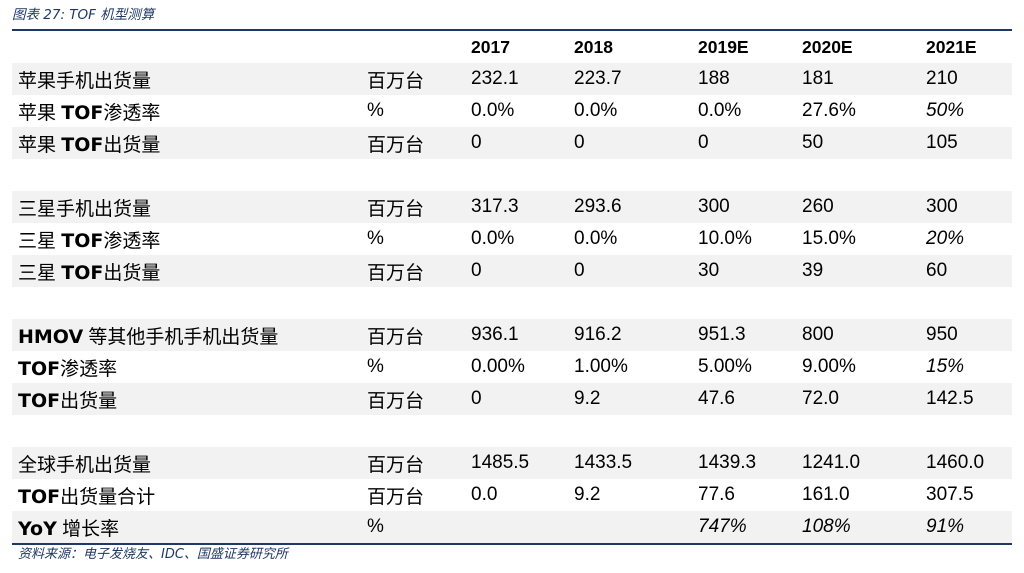 Image resolution: width=1024 pixels, height=573 pixels. Describe the element at coordinates (593, 46) in the screenshot. I see `year-header: 2018` at that location.